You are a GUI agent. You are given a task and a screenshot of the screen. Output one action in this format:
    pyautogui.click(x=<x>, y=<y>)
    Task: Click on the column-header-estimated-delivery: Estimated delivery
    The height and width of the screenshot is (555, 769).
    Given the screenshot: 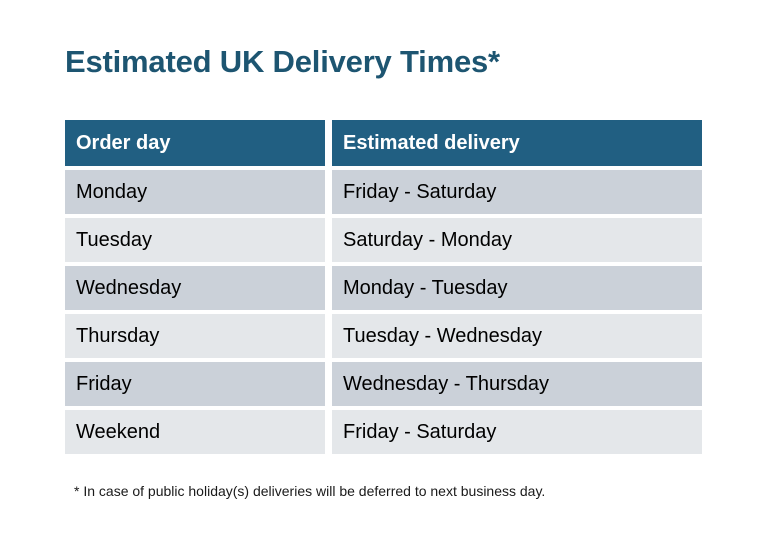 What is the action you would take?
    pyautogui.click(x=517, y=143)
    